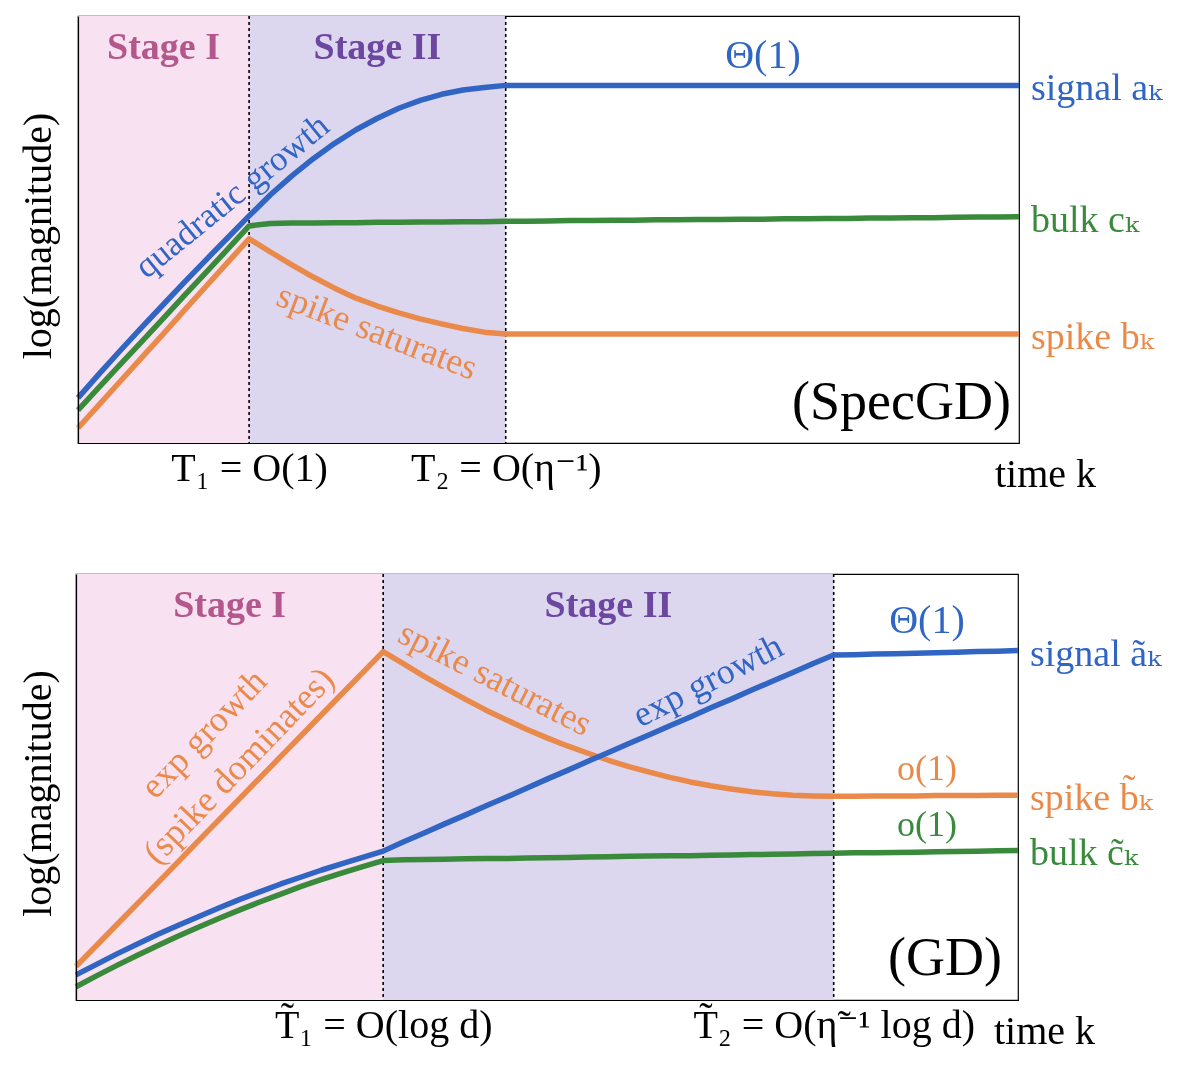 The width and height of the screenshot is (1200, 1077). What do you see at coordinates (377, 331) in the screenshot?
I see `annotation: spike saturates` at bounding box center [377, 331].